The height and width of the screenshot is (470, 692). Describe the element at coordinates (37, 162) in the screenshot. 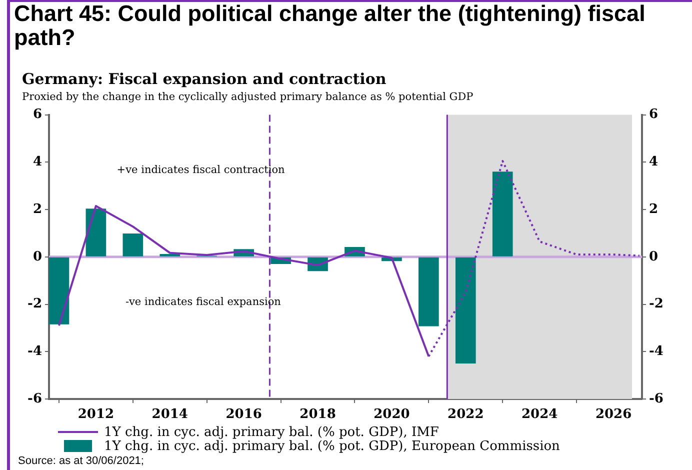

I see `y-tick-label: 4` at that location.